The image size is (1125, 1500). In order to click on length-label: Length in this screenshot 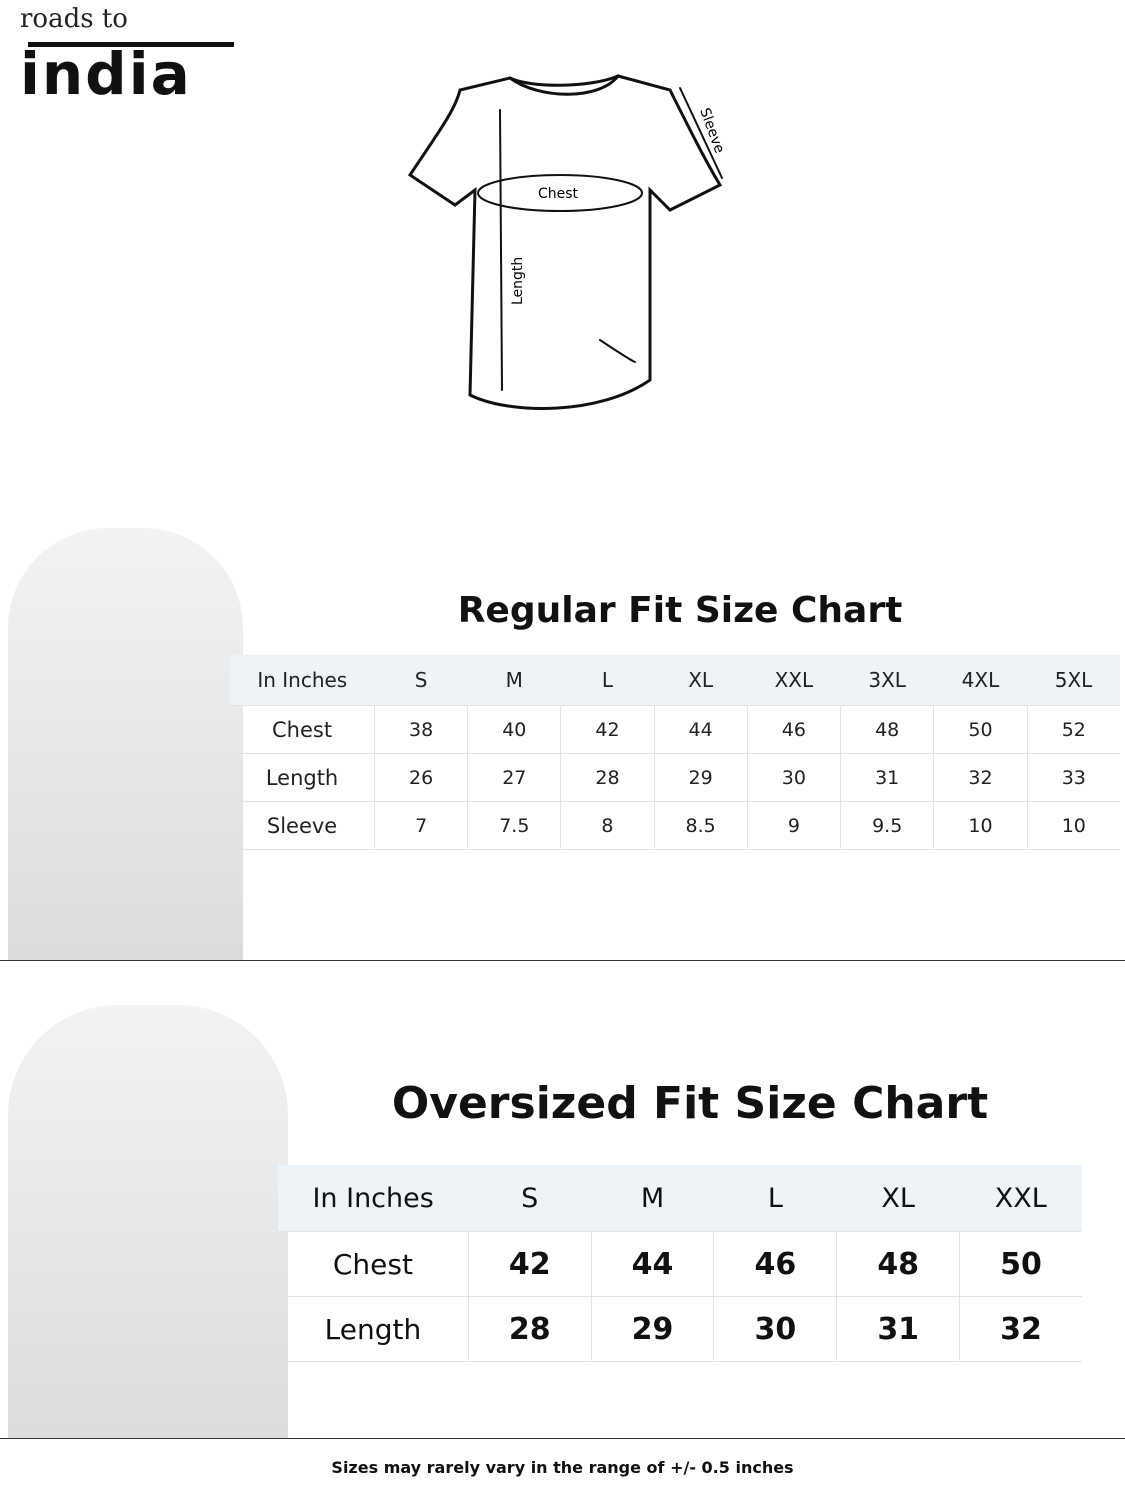, I will do `click(518, 281)`.